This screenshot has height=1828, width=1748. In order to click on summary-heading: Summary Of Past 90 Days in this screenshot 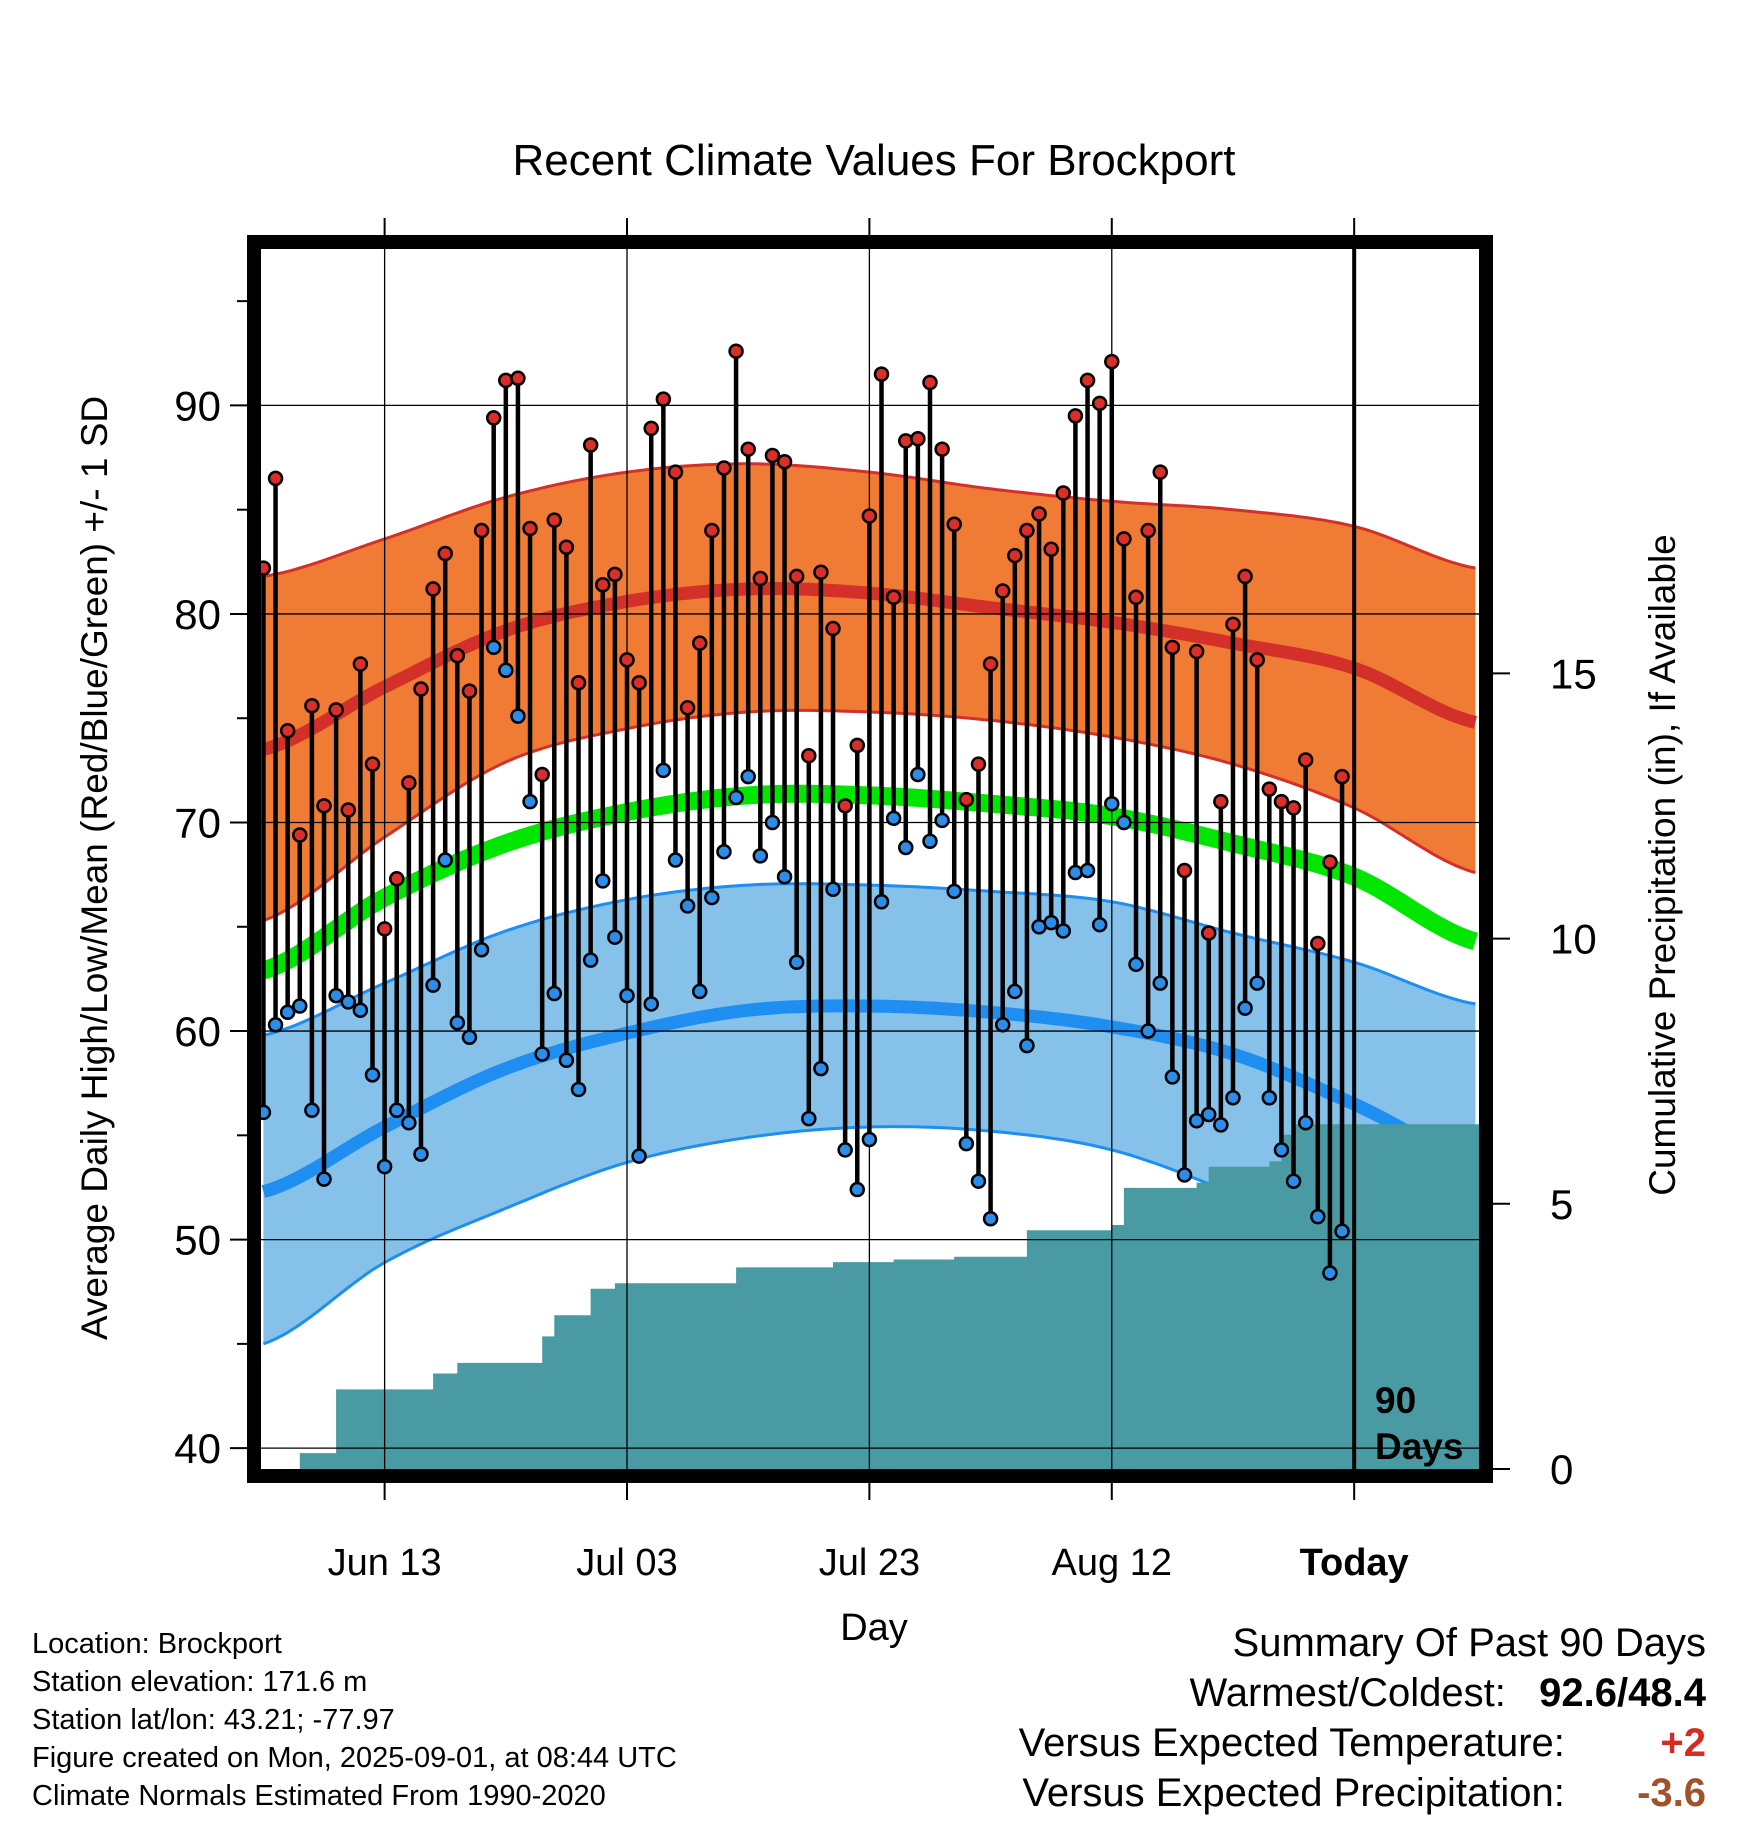, I will do `click(1469, 1643)`.